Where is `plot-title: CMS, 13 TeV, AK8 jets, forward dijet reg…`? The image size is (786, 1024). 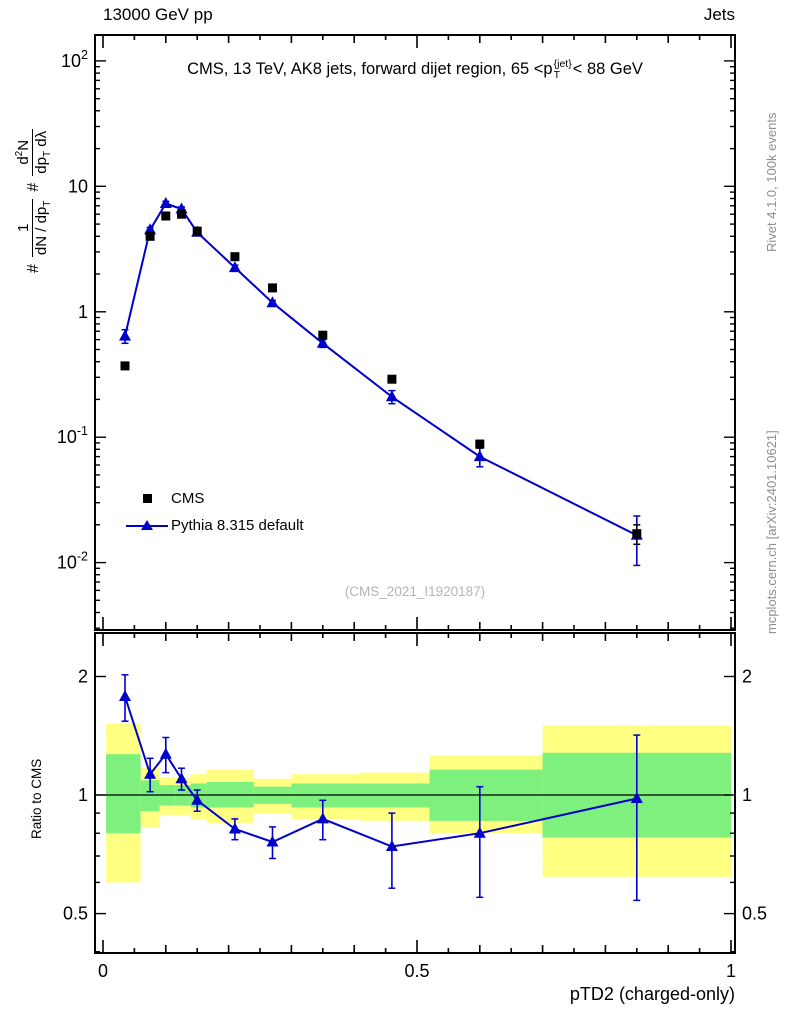 plot-title: CMS, 13 TeV, AK8 jets, forward dijet reg… is located at coordinates (415, 69).